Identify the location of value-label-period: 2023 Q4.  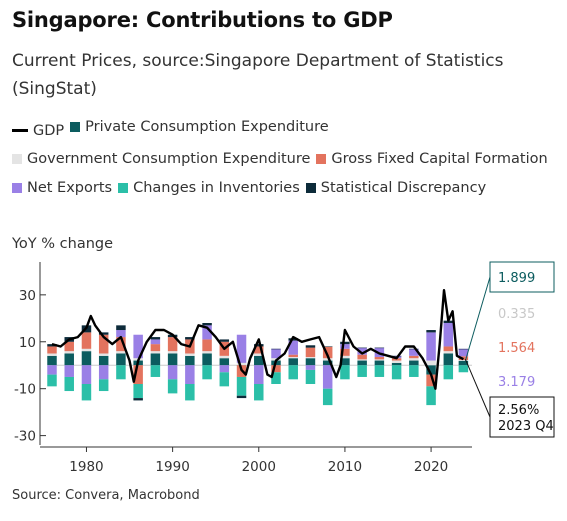
(526, 426).